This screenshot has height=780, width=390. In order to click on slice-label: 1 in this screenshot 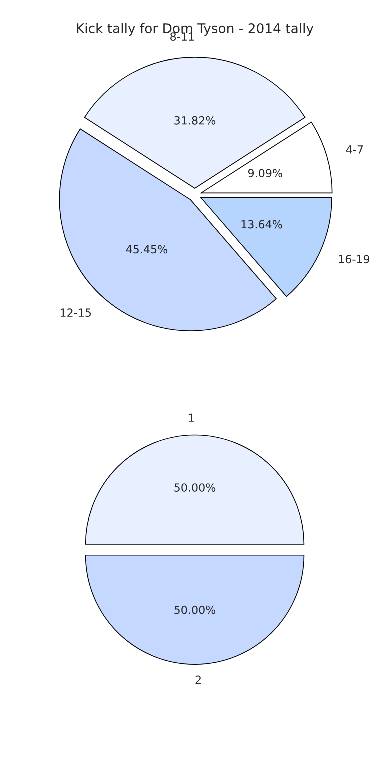, I will do `click(191, 418)`.